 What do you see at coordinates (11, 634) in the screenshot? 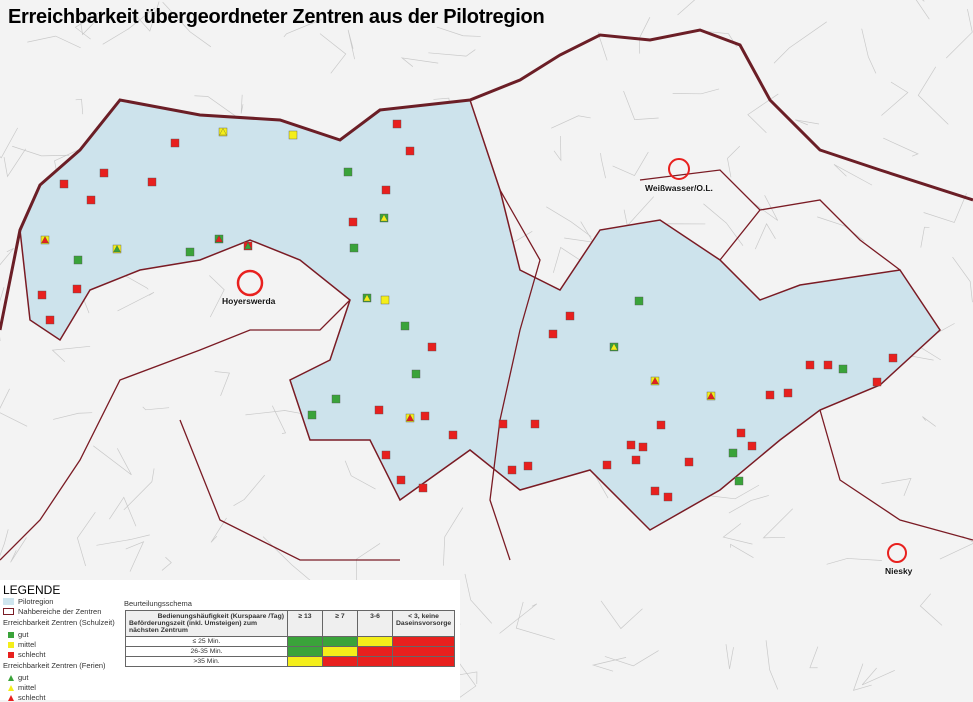
I see `square-green-icon` at bounding box center [11, 634].